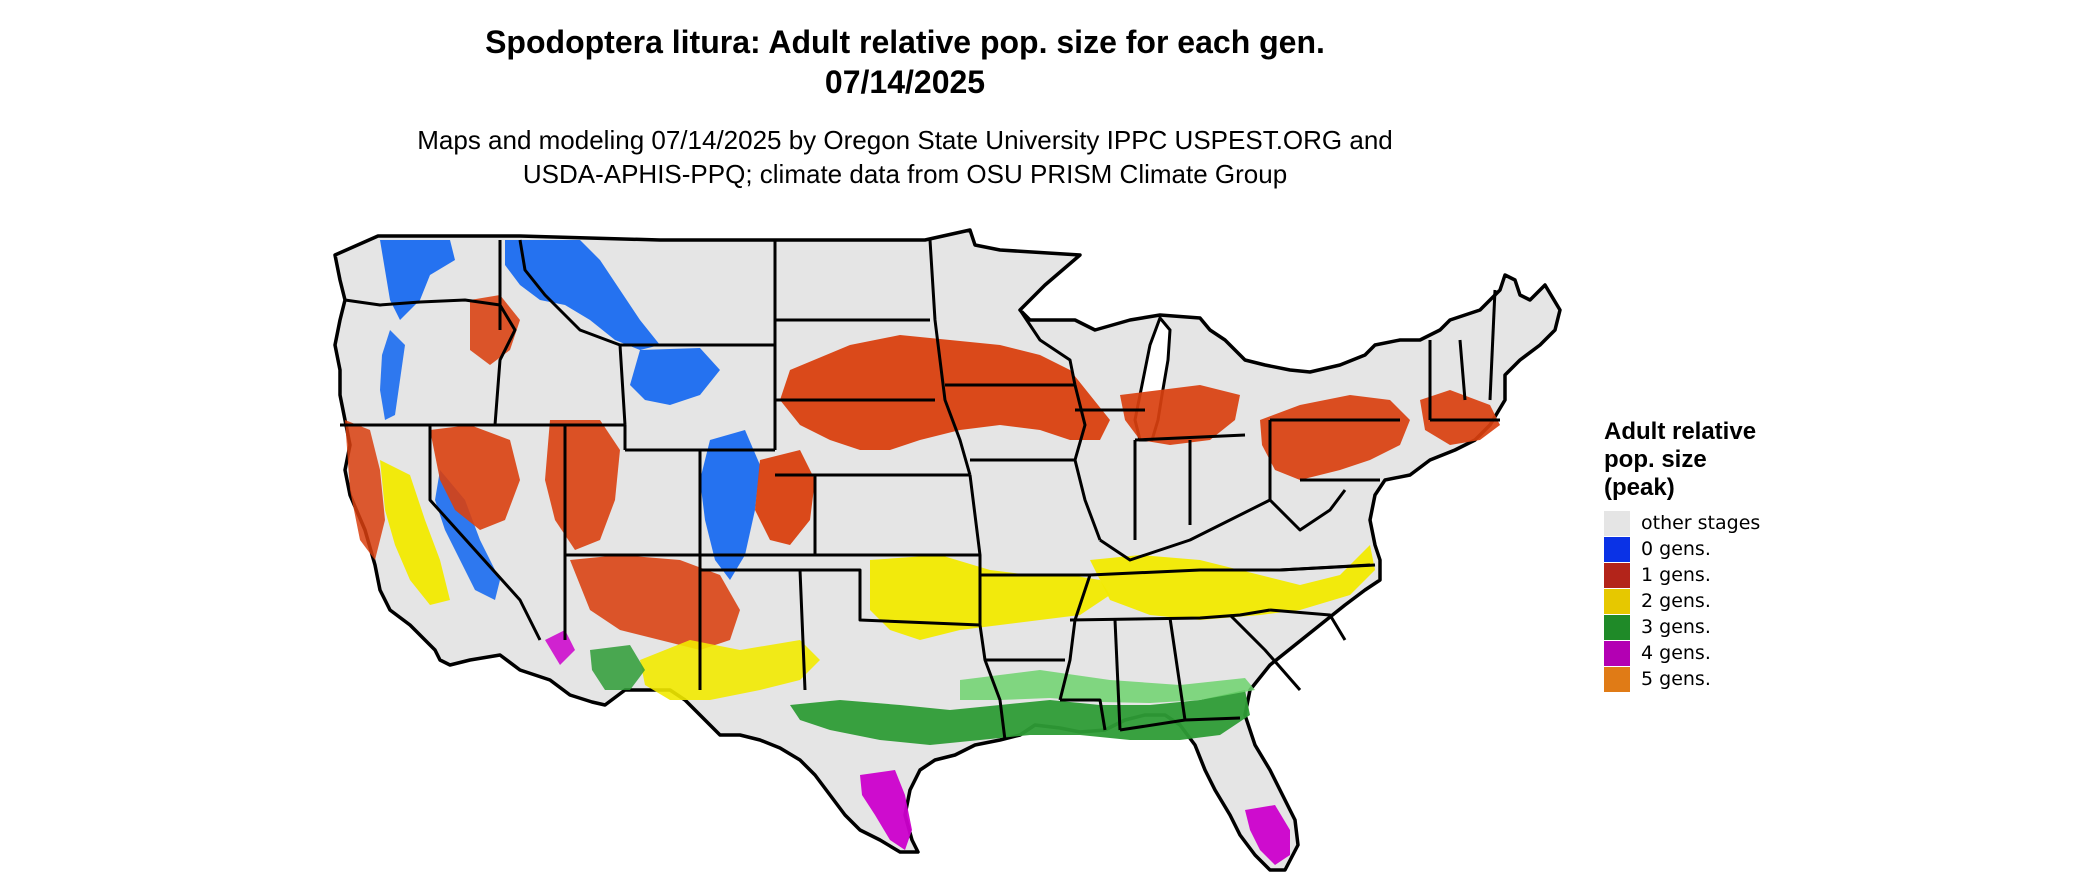 This screenshot has width=2100, height=892. Describe the element at coordinates (1267, 835) in the screenshot. I see `zone-4-gens-south-florida` at that location.